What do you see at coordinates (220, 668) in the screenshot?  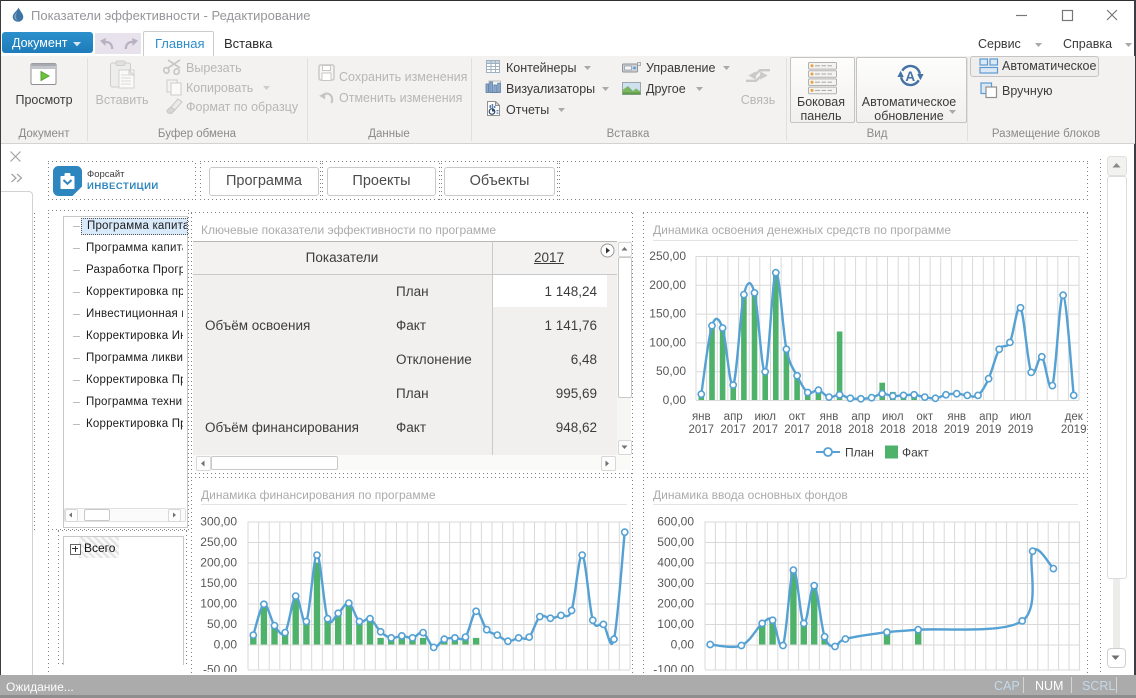 I see `svg-text: -50,00` at bounding box center [220, 668].